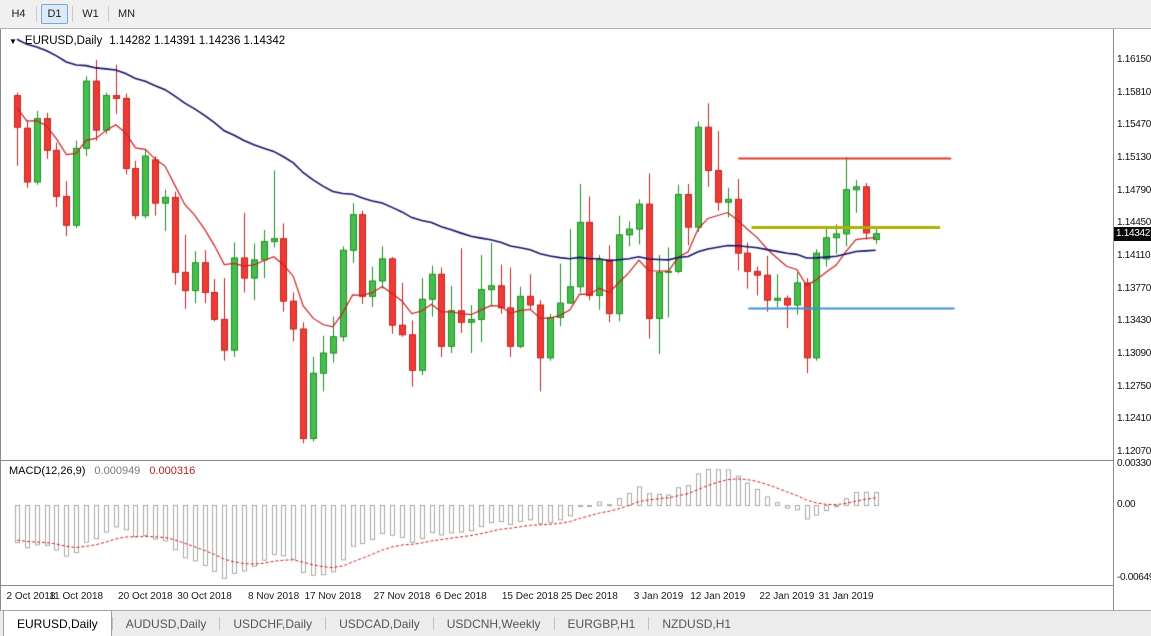  I want to click on price-axis-label: 1.14110, so click(1134, 255).